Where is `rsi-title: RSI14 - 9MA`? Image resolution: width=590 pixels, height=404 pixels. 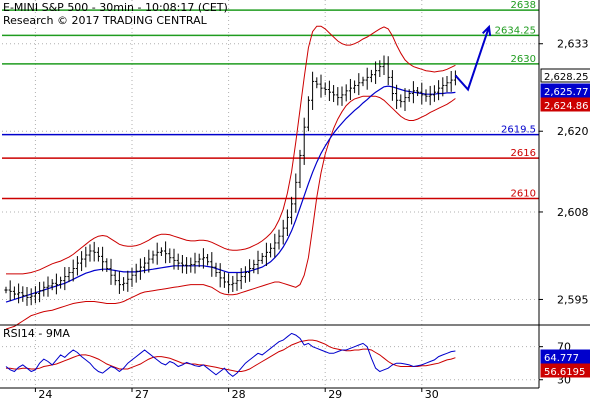
rsi-title: RSI14 - 9MA is located at coordinates (36, 333).